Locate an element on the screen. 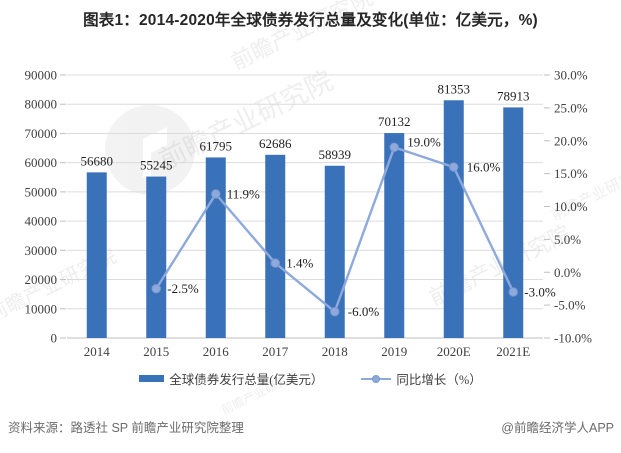  line-value-label: -2.5% is located at coordinates (183, 288).